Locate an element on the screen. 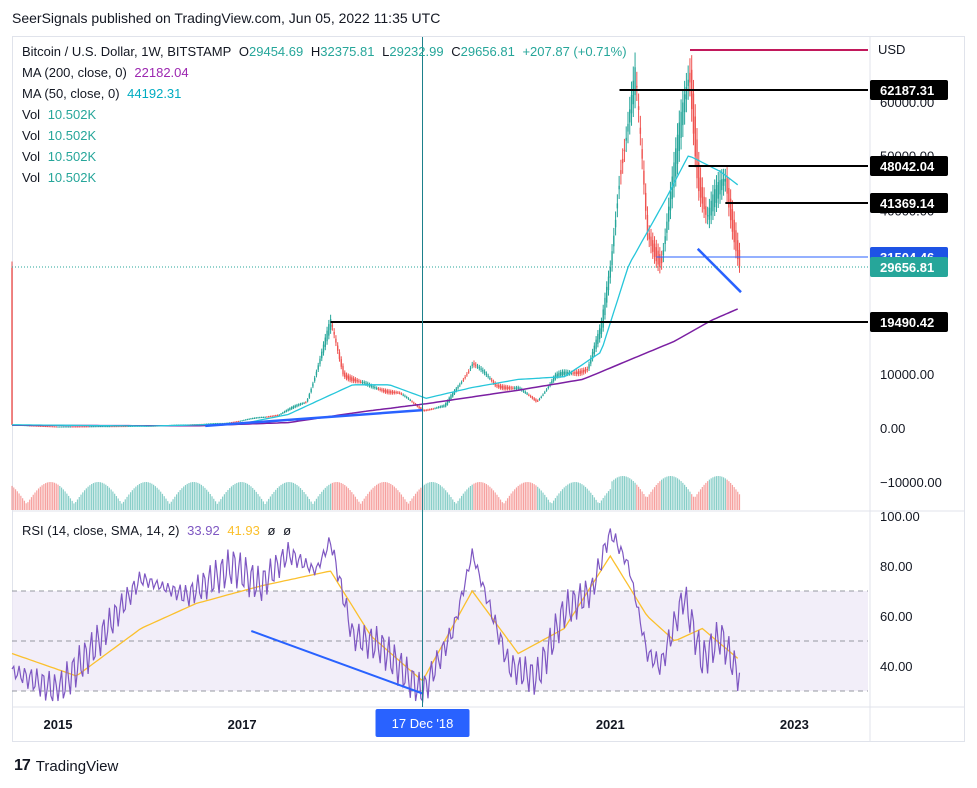 This screenshot has height=788, width=977. price-level-badge is located at coordinates (909, 203).